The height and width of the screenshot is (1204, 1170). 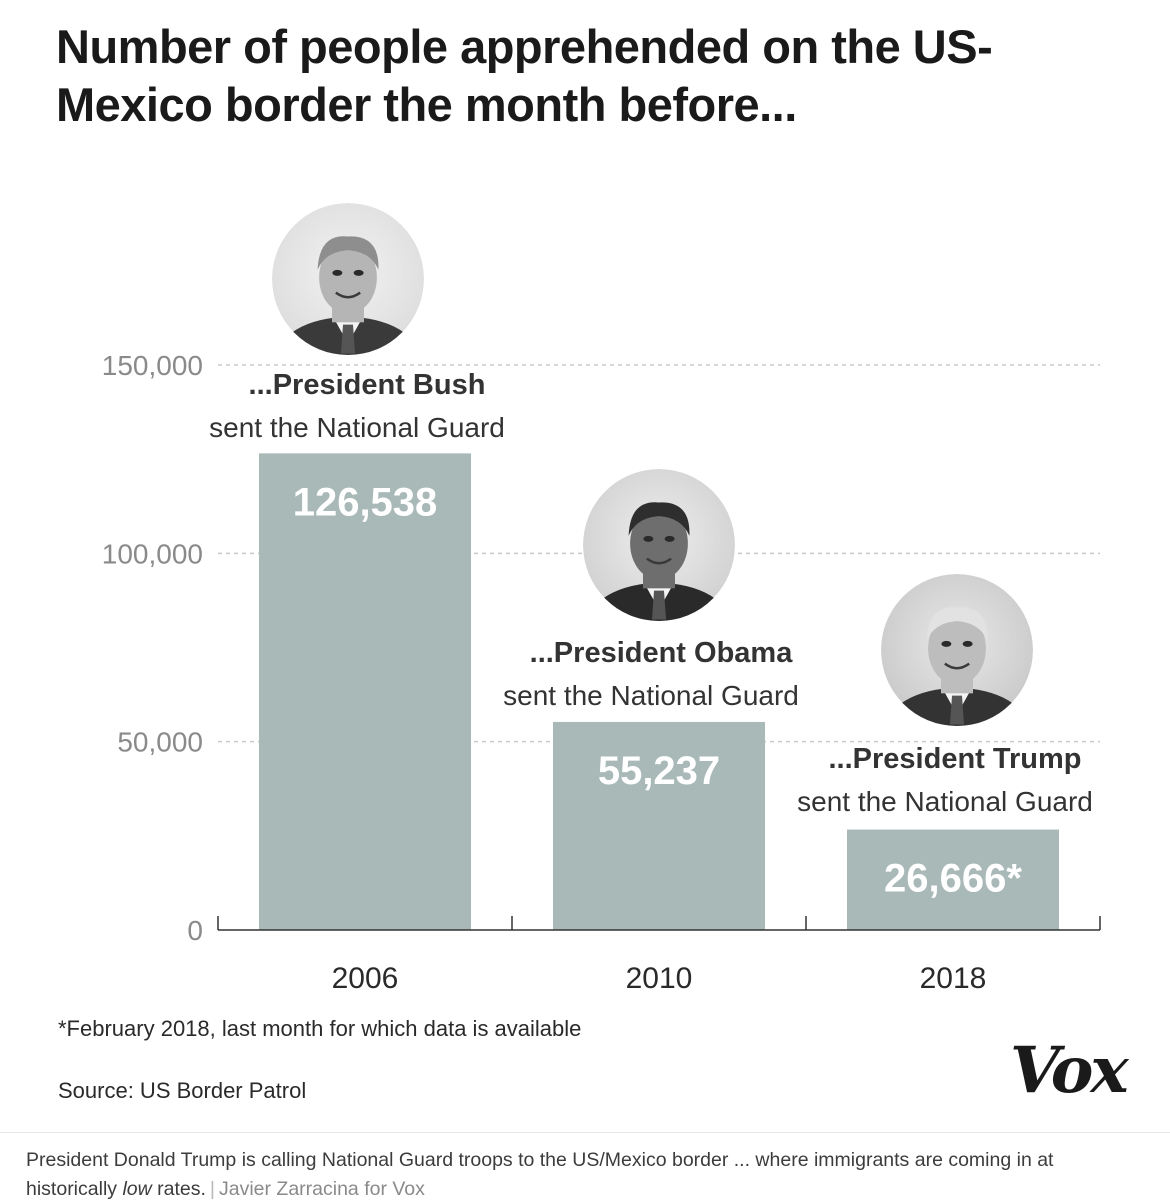 I want to click on caption-emphasis: low, so click(x=137, y=1189).